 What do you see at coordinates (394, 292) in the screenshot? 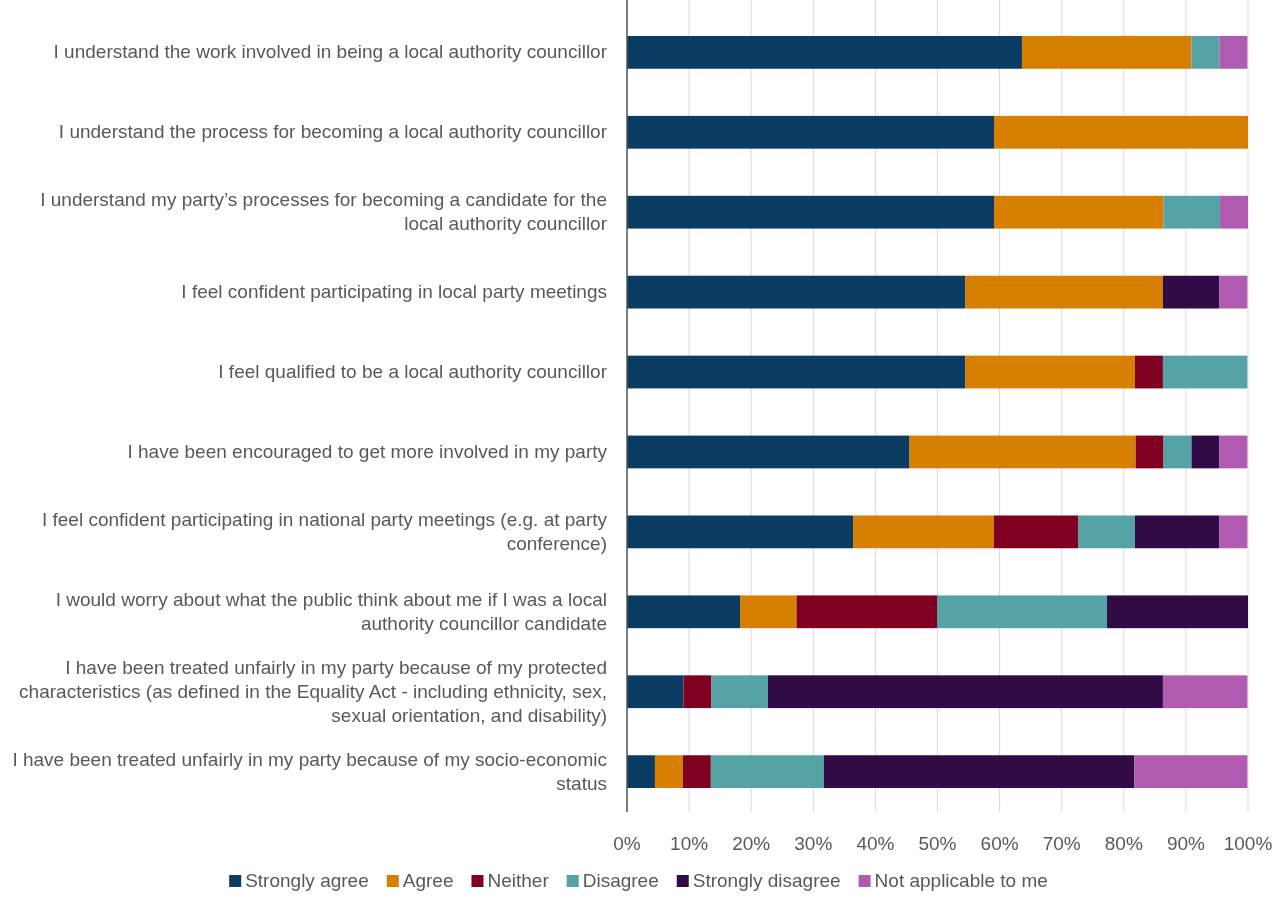
I see `y-tick-label: I feel confident participating in local party meetings` at bounding box center [394, 292].